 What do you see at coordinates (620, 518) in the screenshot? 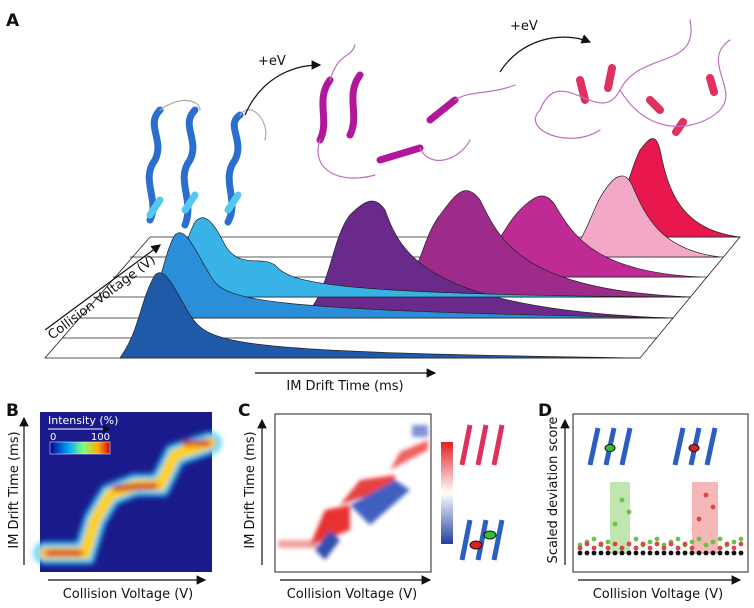
I see `highlight-green` at bounding box center [620, 518].